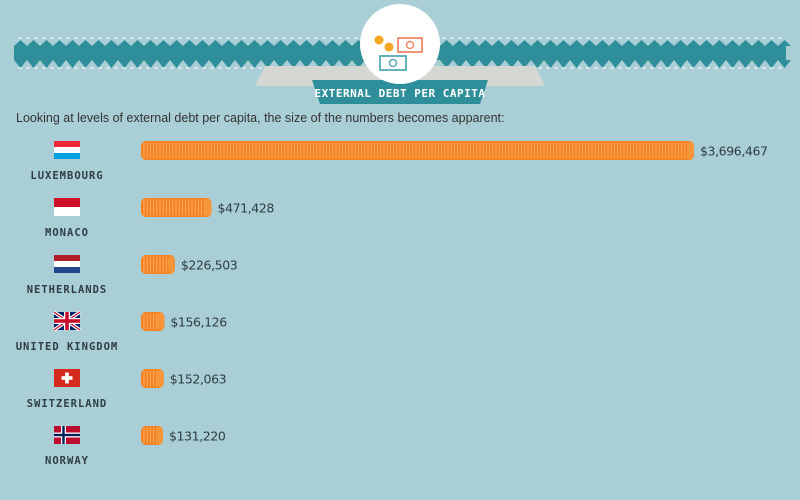  Describe the element at coordinates (734, 151) in the screenshot. I see `value-label: $3,696,467` at that location.